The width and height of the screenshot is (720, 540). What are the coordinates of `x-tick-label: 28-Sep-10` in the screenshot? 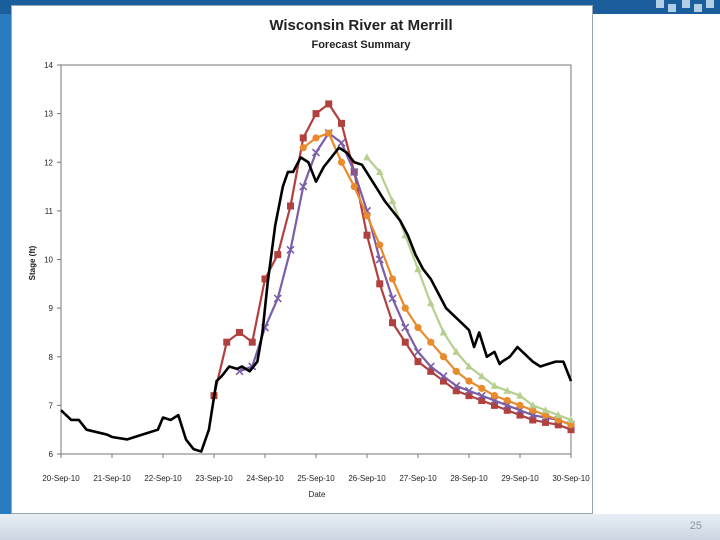 It's located at (469, 478).